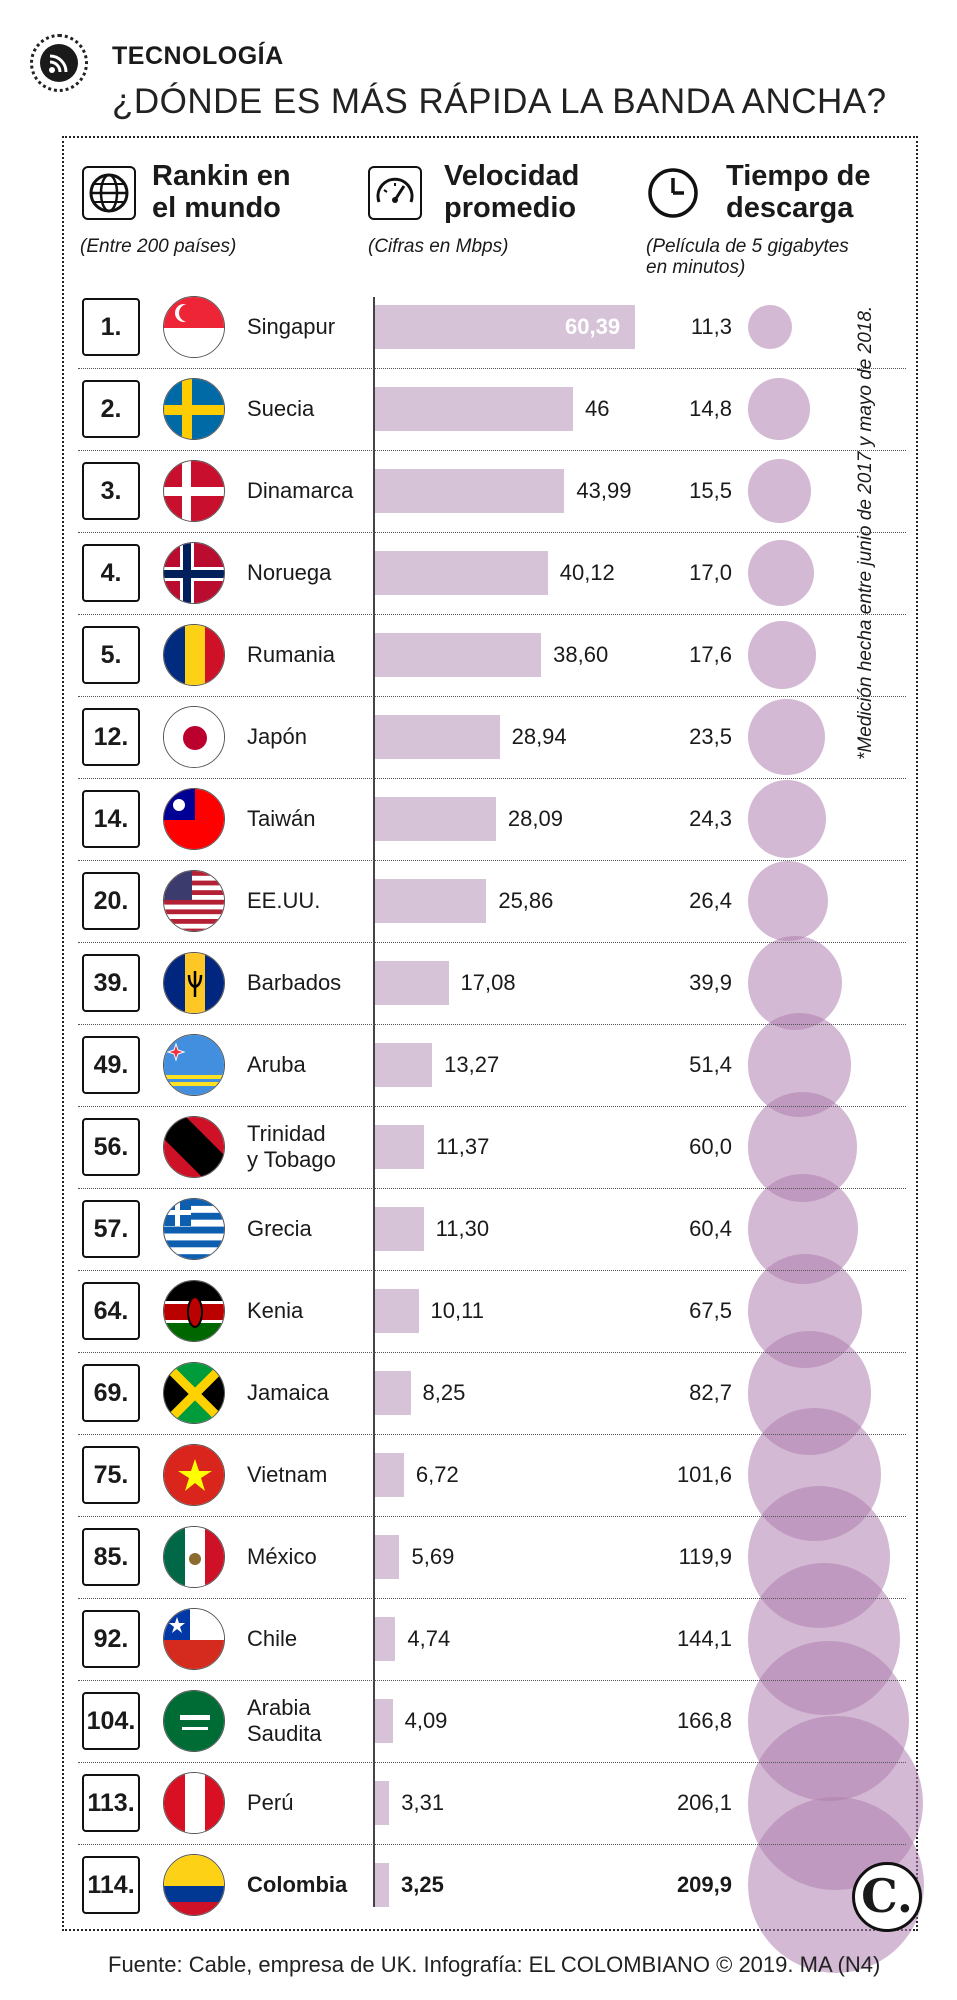 The width and height of the screenshot is (957, 2000). I want to click on download-time-value: 23,5, so click(710, 736).